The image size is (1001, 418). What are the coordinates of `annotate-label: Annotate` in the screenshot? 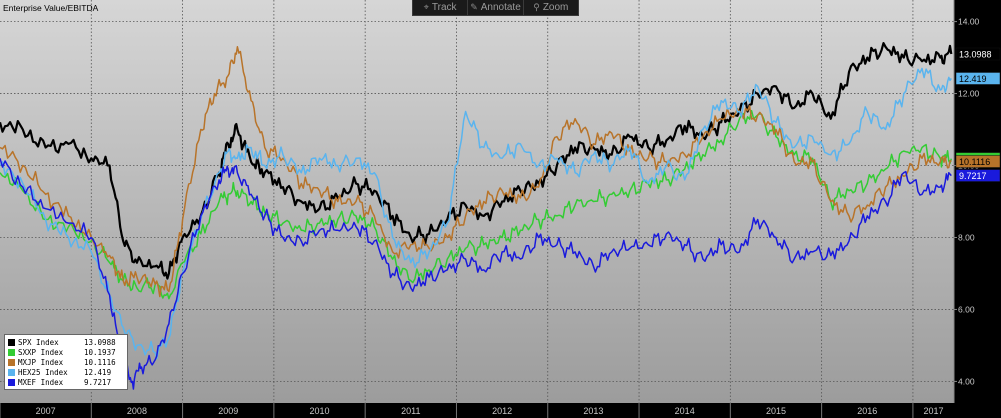 It's located at (500, 7).